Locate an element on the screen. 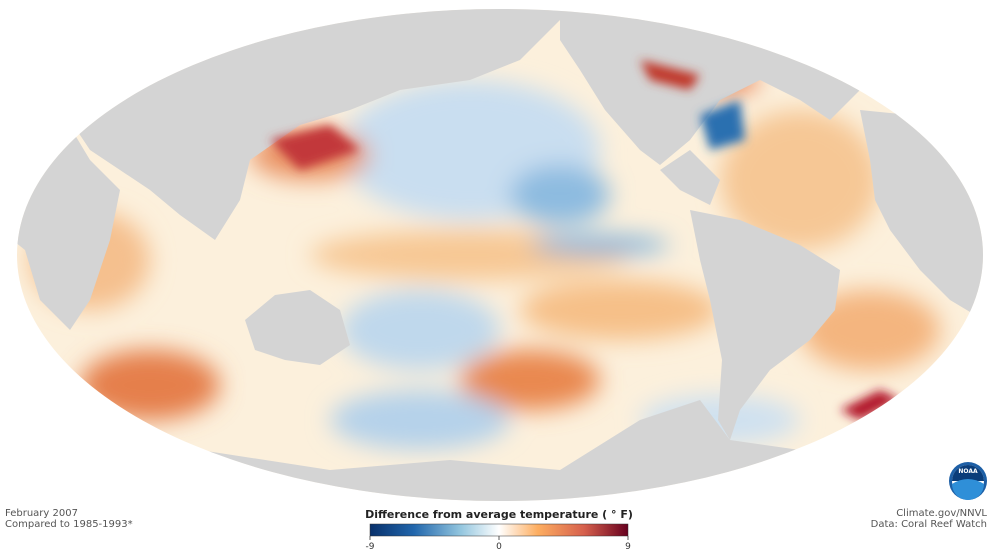  noaa-logo: NOAA is located at coordinates (968, 481).